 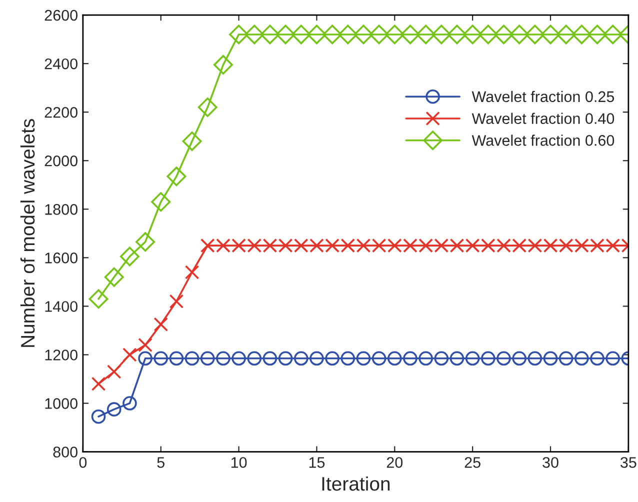 I want to click on x-tick-label: 5, so click(x=160, y=462).